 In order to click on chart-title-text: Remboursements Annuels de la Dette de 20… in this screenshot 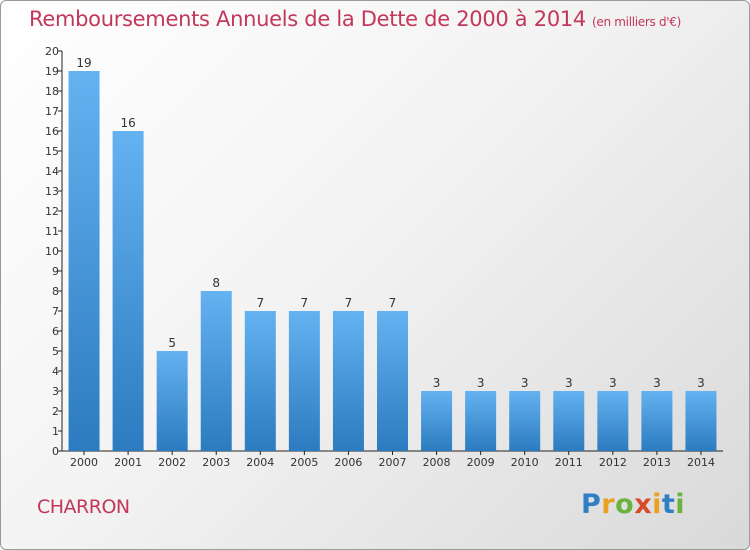, I will do `click(307, 19)`.